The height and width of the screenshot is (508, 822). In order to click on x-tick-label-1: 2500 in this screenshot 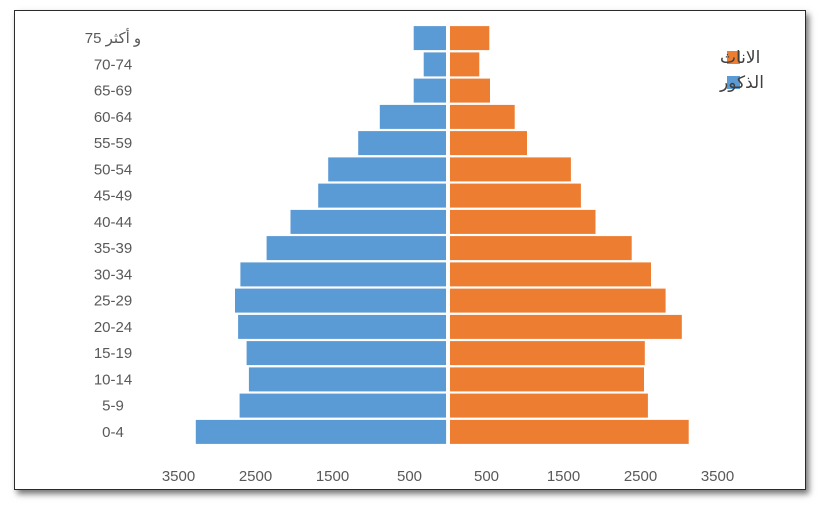, I will do `click(255, 476)`.